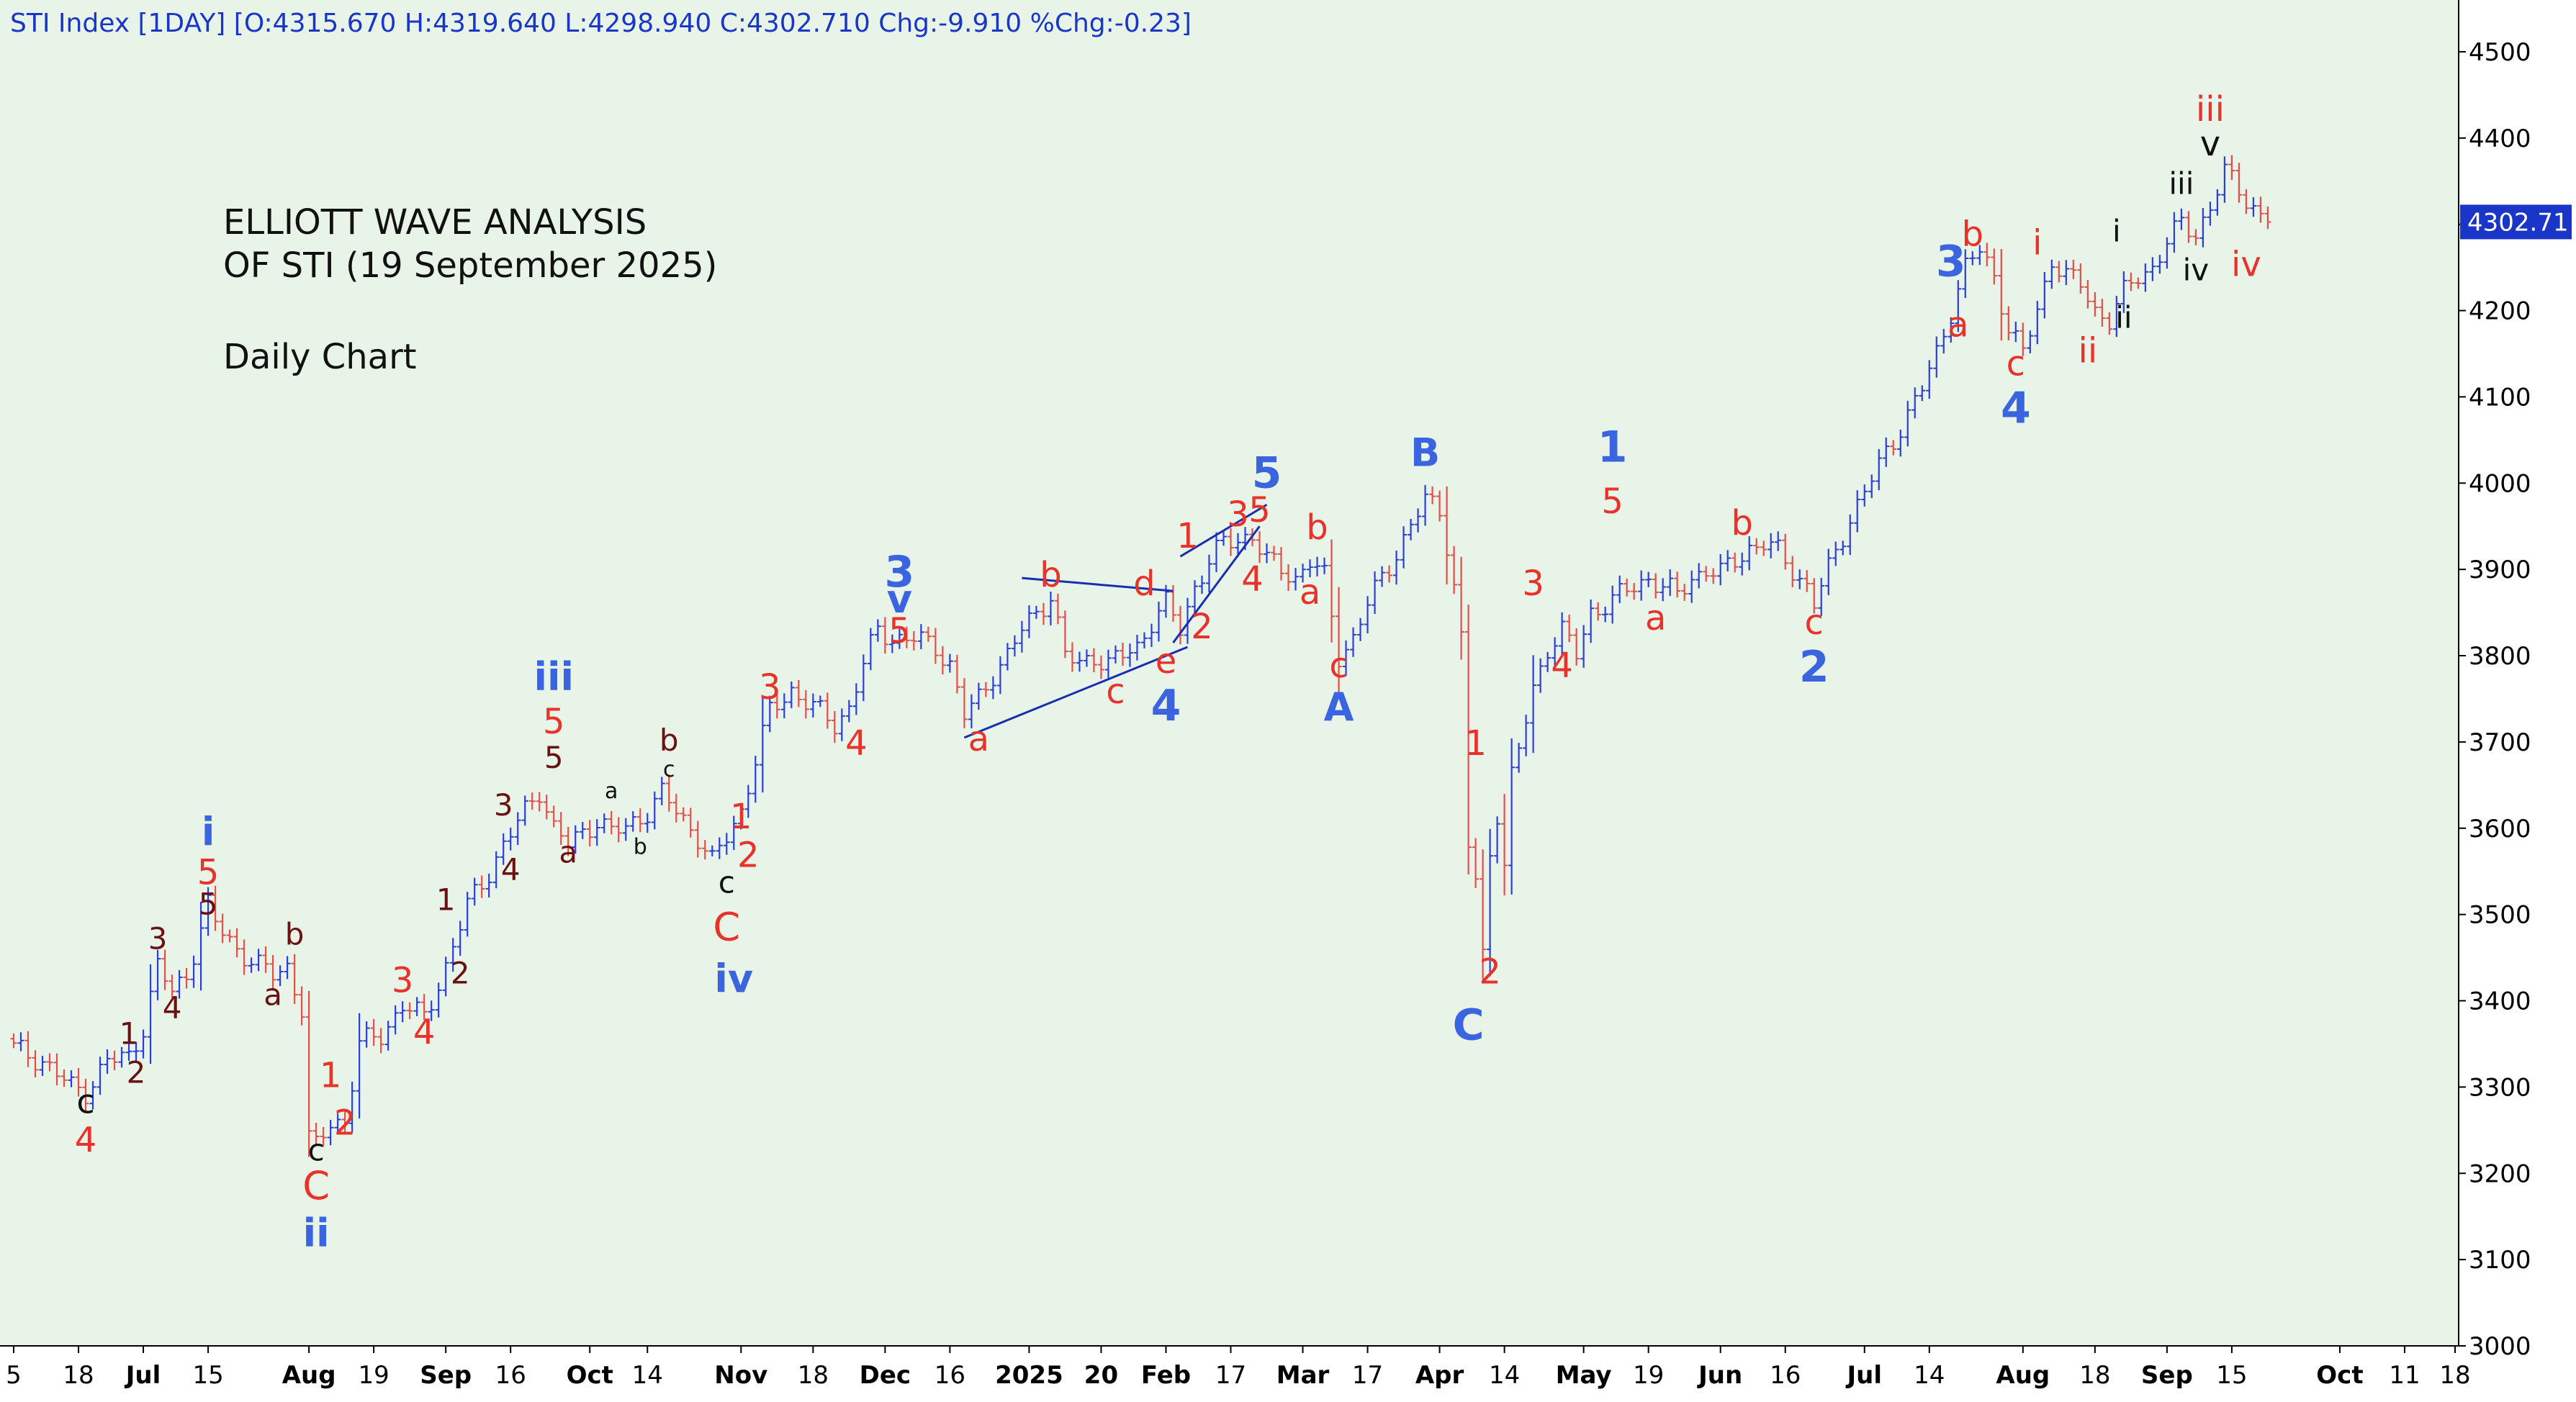 The height and width of the screenshot is (1402, 2576). I want to click on price-tick-label: 4400, so click(2500, 139).